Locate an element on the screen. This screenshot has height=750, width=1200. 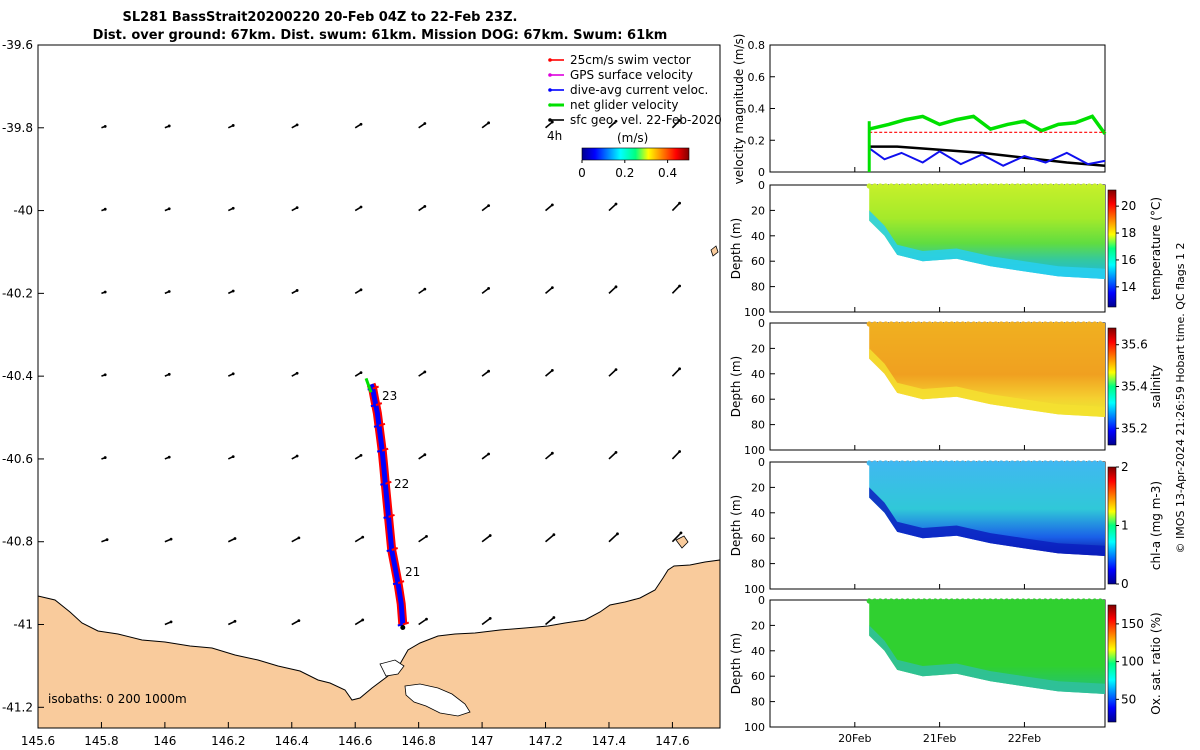
swim-vector is located at coordinates (379, 404).